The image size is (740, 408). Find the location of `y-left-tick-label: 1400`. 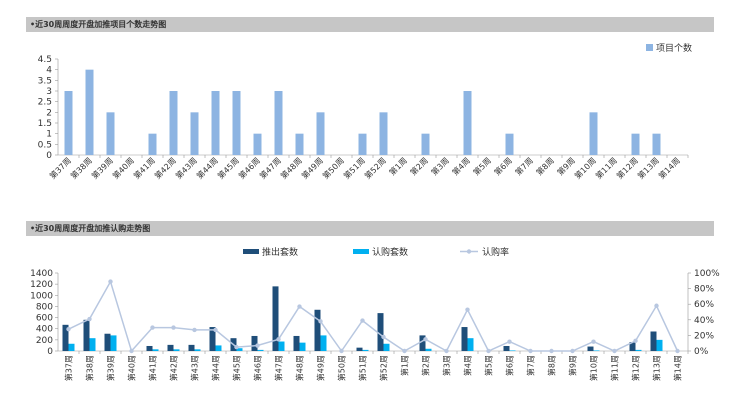

y-left-tick-label: 1400 is located at coordinates (41, 274).